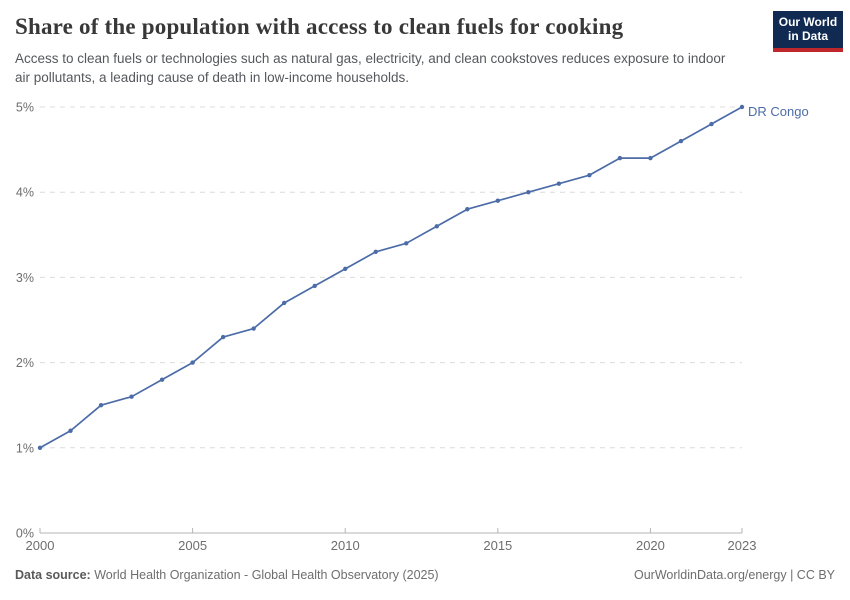  Describe the element at coordinates (650, 545) in the screenshot. I see `x-axis-tick-label: 2020` at that location.